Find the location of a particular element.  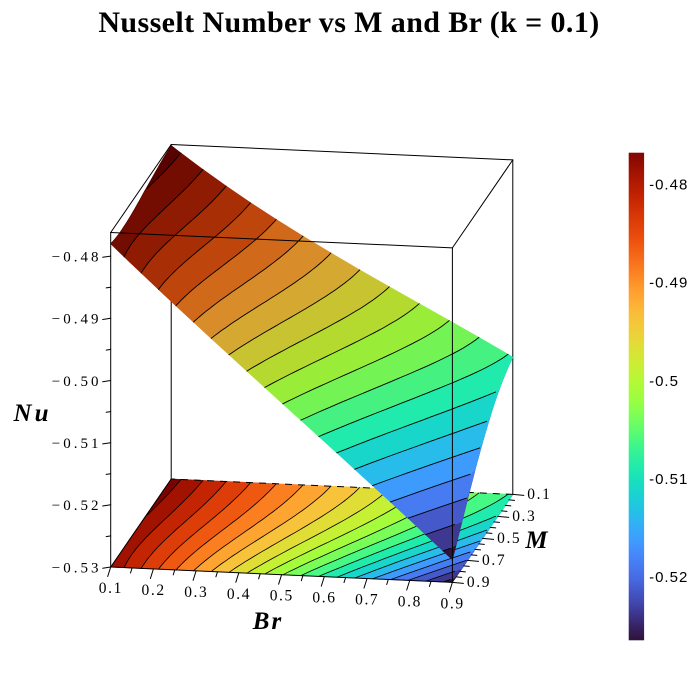

svg-text: −0.51 is located at coordinates (77, 444).